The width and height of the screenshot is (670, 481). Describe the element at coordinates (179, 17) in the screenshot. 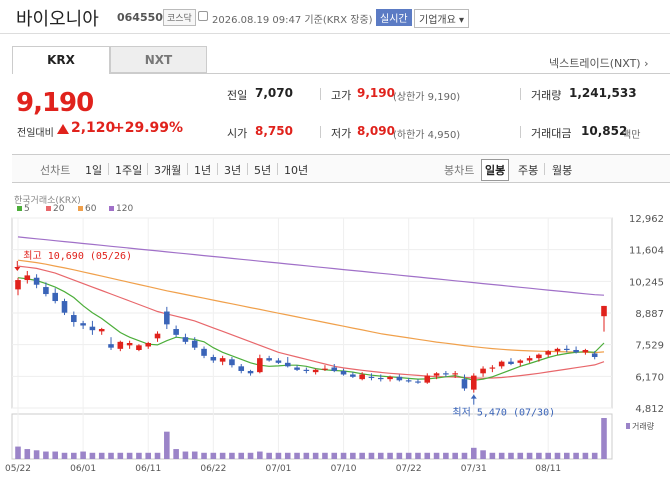

I see `market-badge: 코스닥` at that location.